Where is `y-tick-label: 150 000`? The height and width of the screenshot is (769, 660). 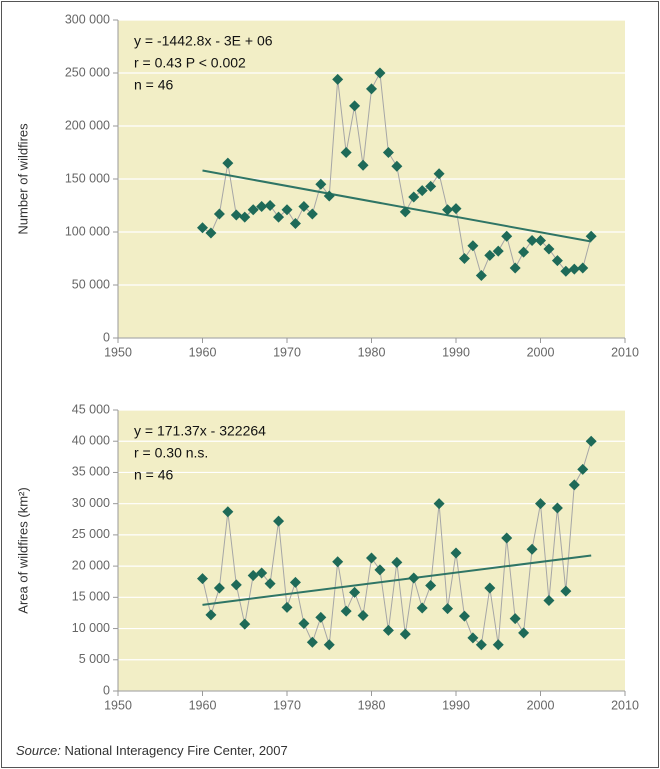
y-tick-label: 150 000 is located at coordinates (87, 178).